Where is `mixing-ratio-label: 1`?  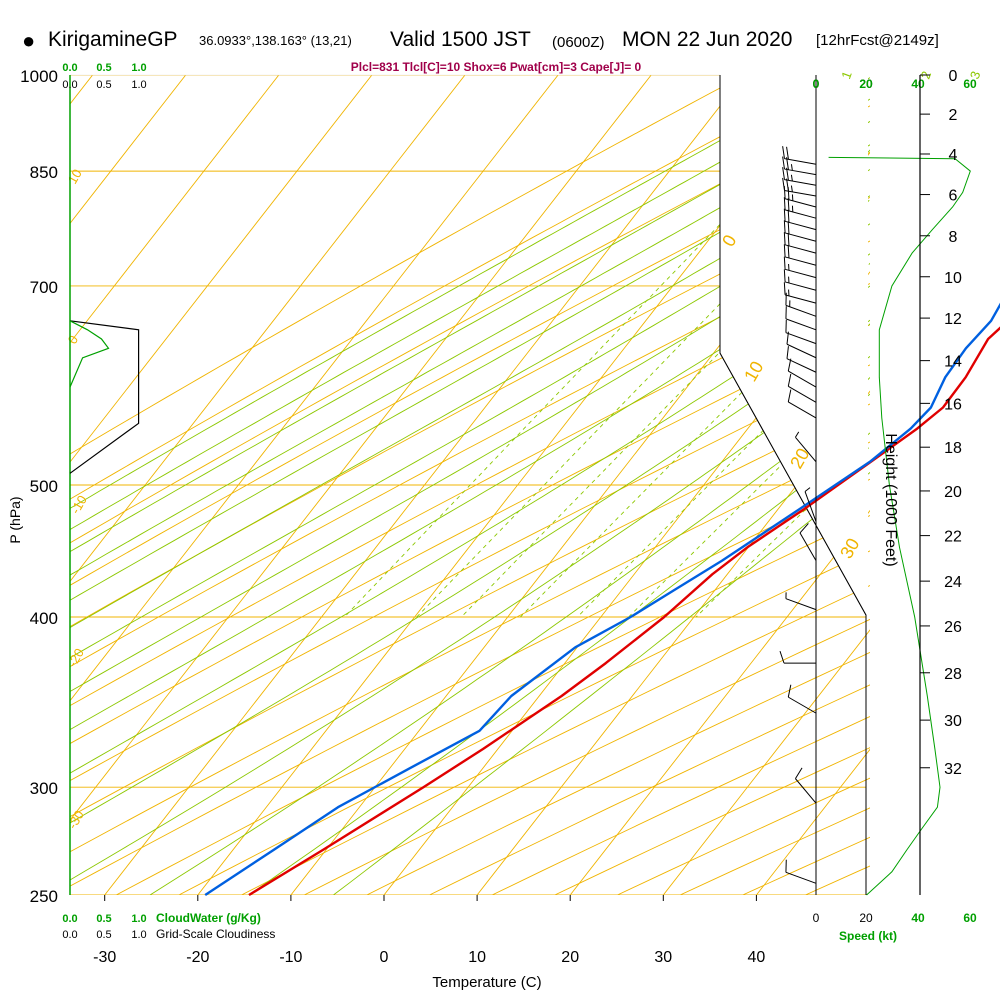
mixing-ratio-label: 1 is located at coordinates (846, 75).